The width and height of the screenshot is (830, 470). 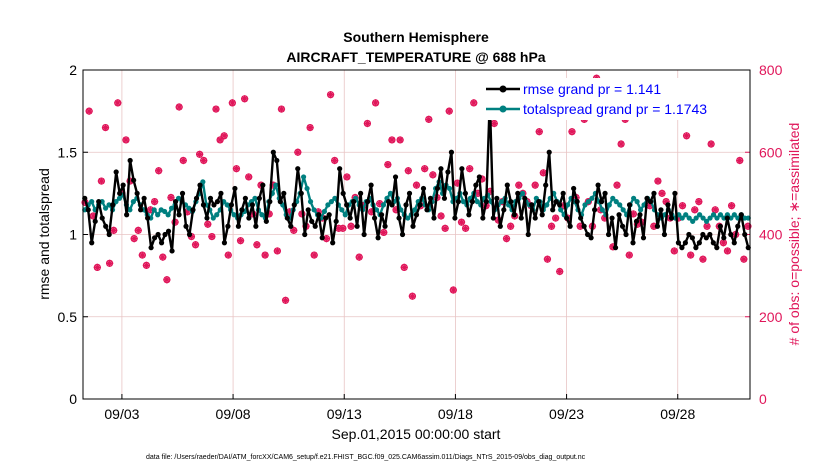 What do you see at coordinates (416, 37) in the screenshot?
I see `chart-title: Southern Hemisphere` at bounding box center [416, 37].